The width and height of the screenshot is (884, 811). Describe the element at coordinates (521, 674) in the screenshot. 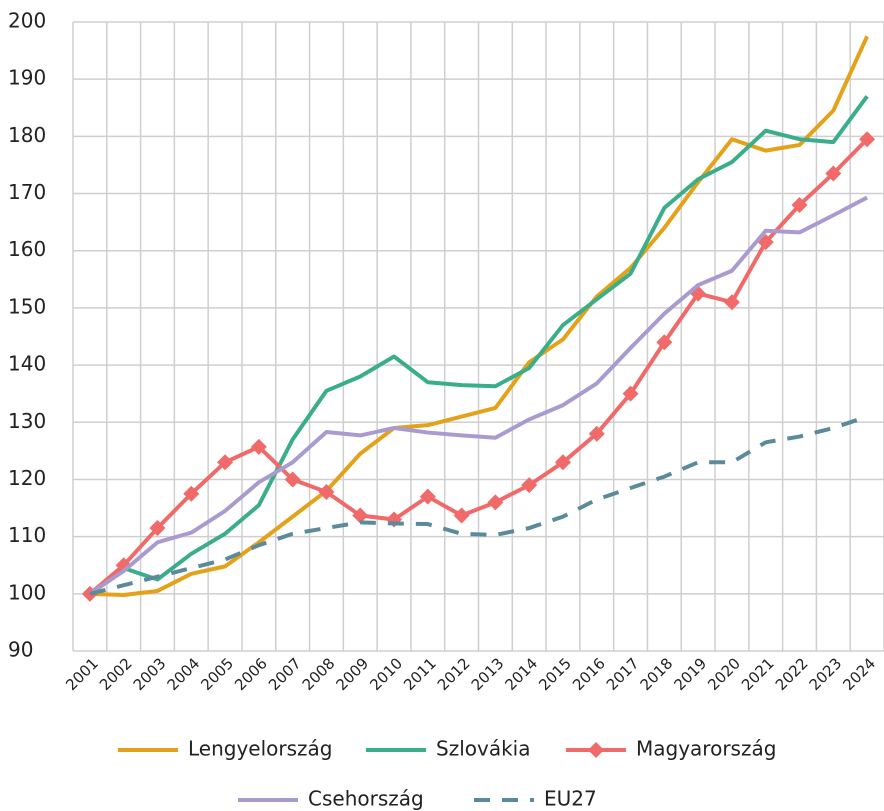

I see `x-tick-label: 2014` at that location.